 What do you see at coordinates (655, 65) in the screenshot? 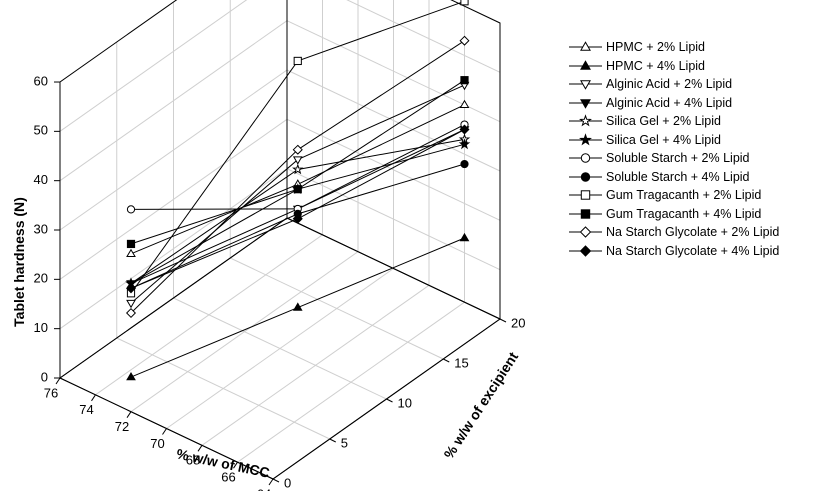
I see `legend-label: HPMC + 4% Lipid` at bounding box center [655, 65].